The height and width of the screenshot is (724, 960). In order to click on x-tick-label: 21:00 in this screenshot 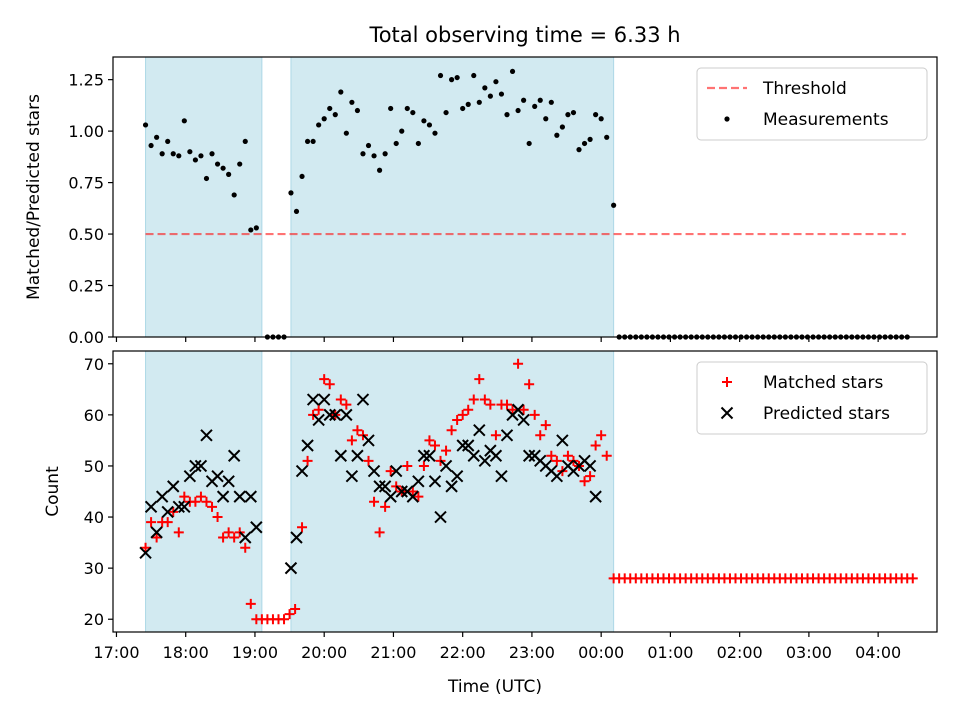, I will do `click(393, 652)`.